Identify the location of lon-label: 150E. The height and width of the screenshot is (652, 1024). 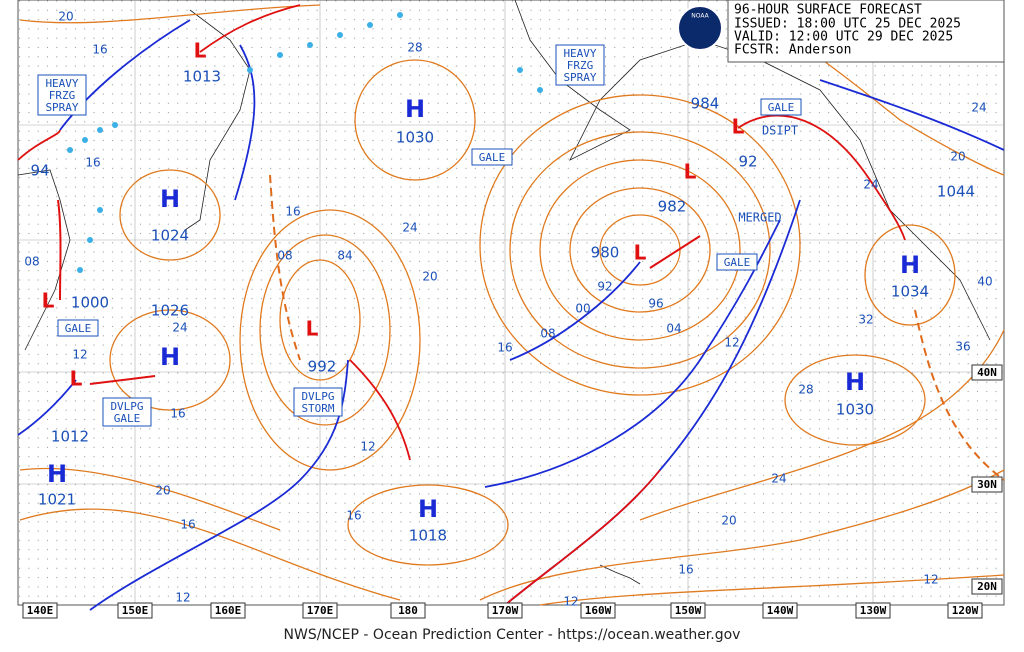
(135, 610).